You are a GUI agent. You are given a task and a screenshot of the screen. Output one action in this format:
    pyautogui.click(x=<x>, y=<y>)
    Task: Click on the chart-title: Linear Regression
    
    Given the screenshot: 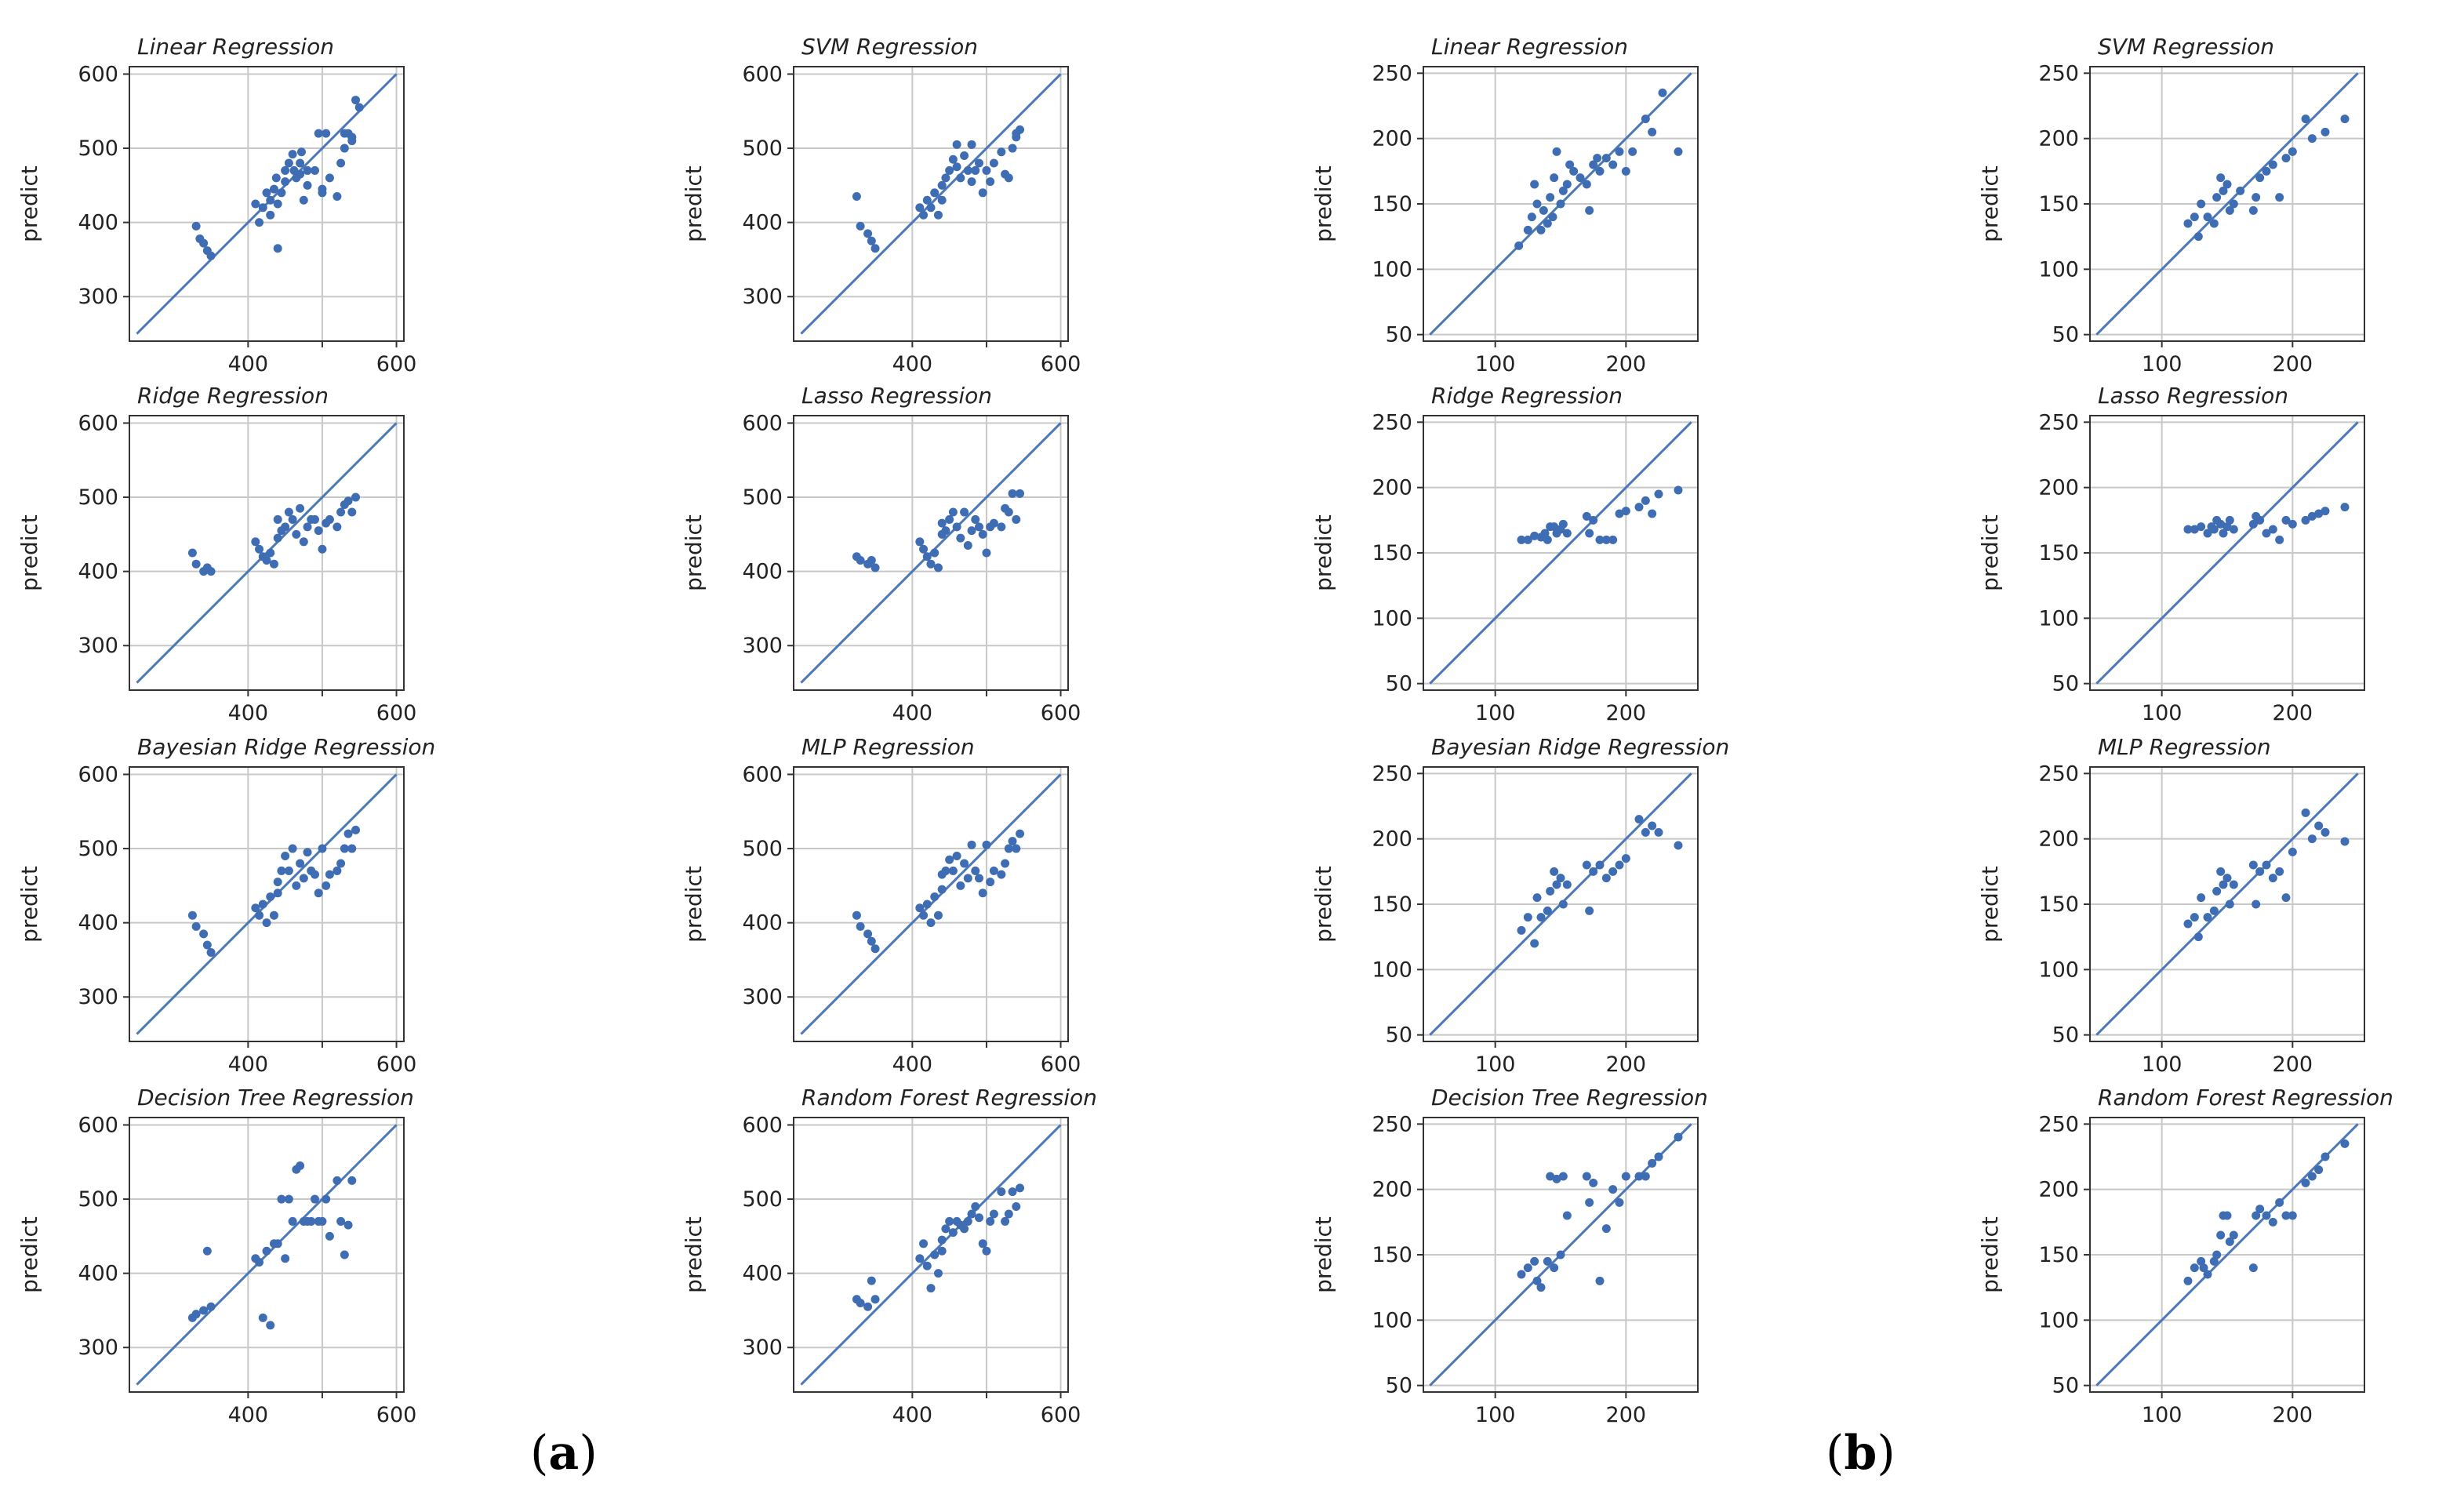 What is the action you would take?
    pyautogui.click(x=1529, y=47)
    